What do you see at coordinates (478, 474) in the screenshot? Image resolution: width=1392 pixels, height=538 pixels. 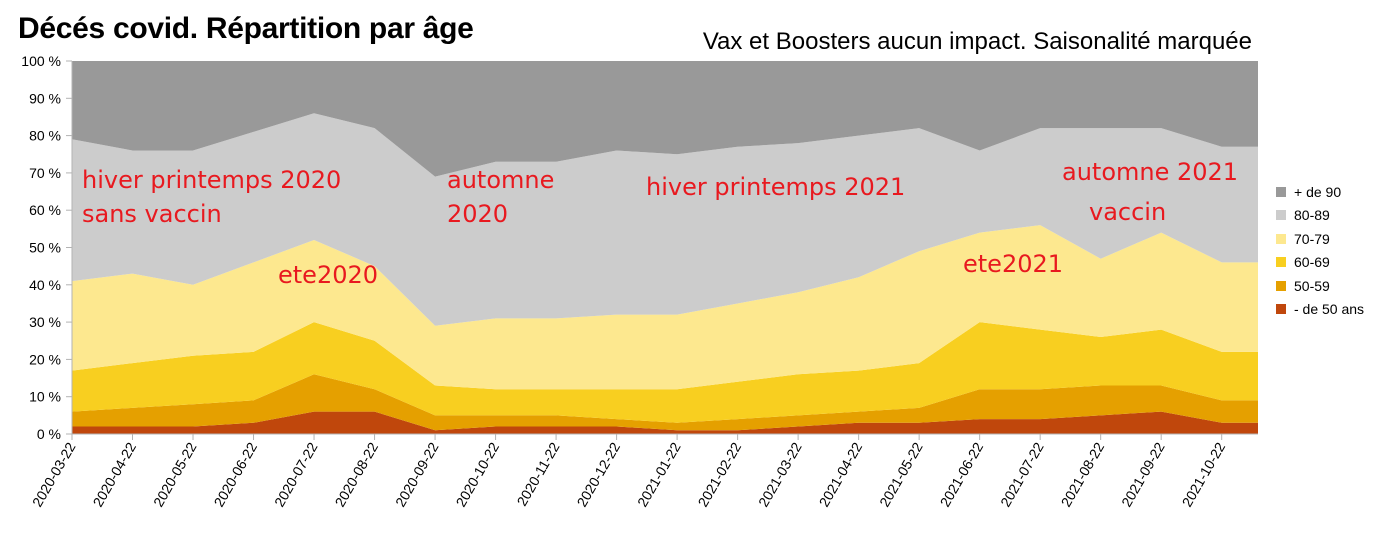 I see `x-tick-label: 2020-10-22` at bounding box center [478, 474].